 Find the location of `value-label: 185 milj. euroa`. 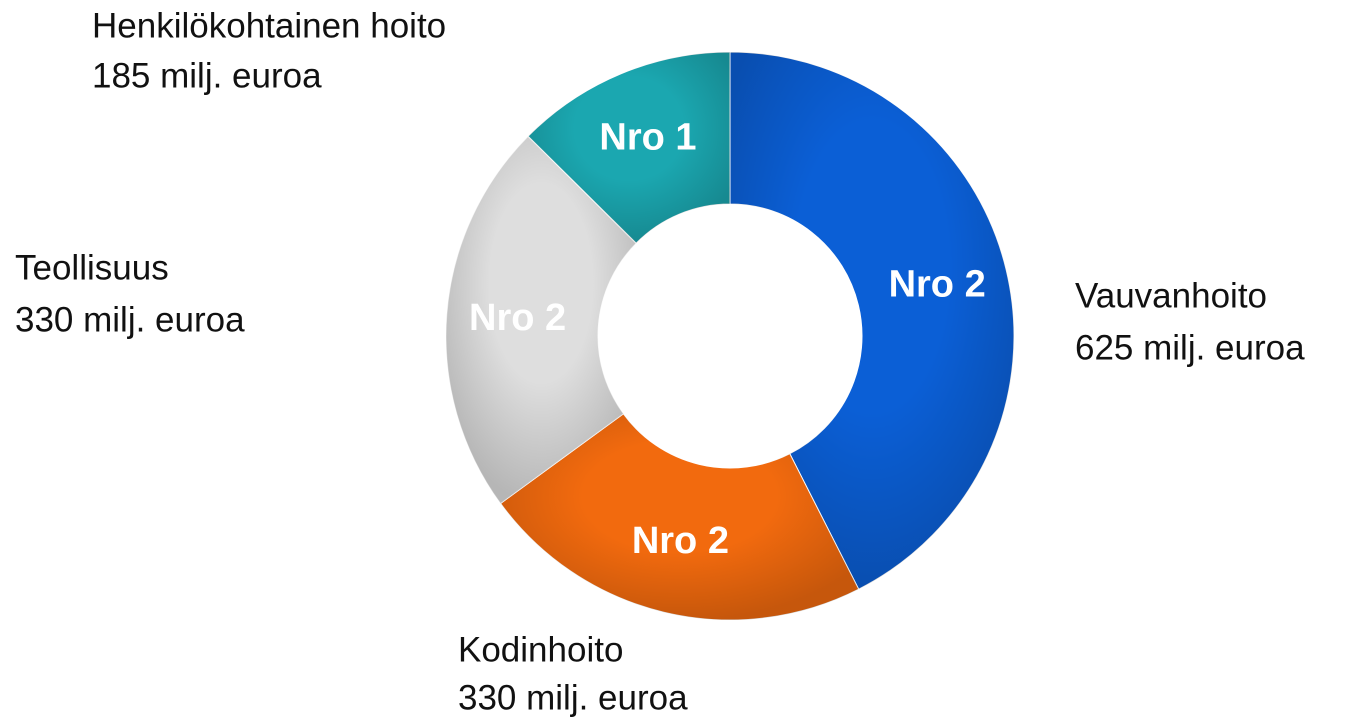

value-label: 185 milj. euroa is located at coordinates (207, 75).